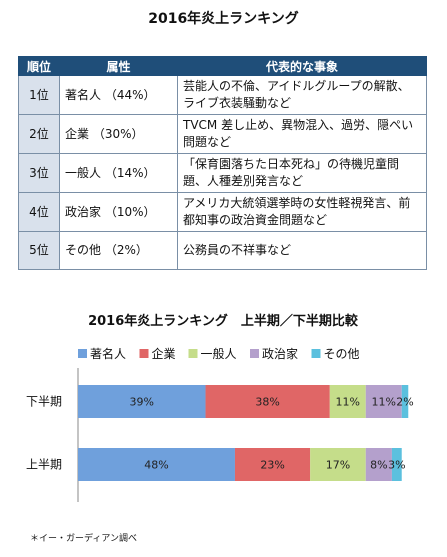 The image size is (447, 557). I want to click on rank-cell: 4位, so click(39, 212).